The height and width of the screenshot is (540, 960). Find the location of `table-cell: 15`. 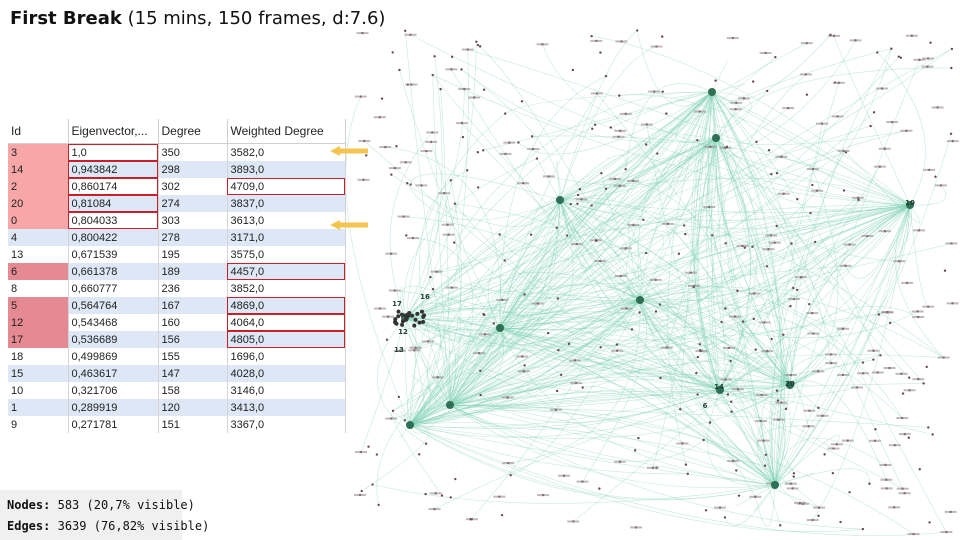

table-cell: 15 is located at coordinates (38, 373).